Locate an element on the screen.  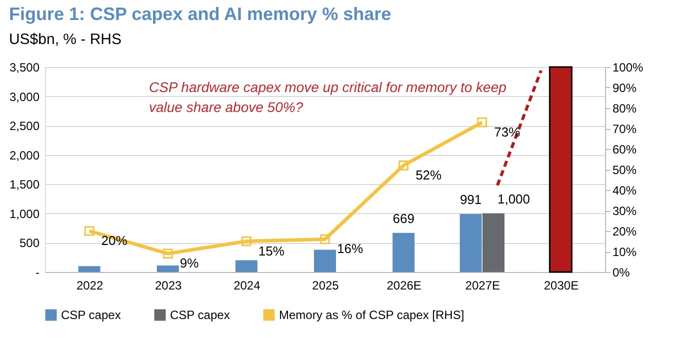
data-label: 15% is located at coordinates (271, 250).